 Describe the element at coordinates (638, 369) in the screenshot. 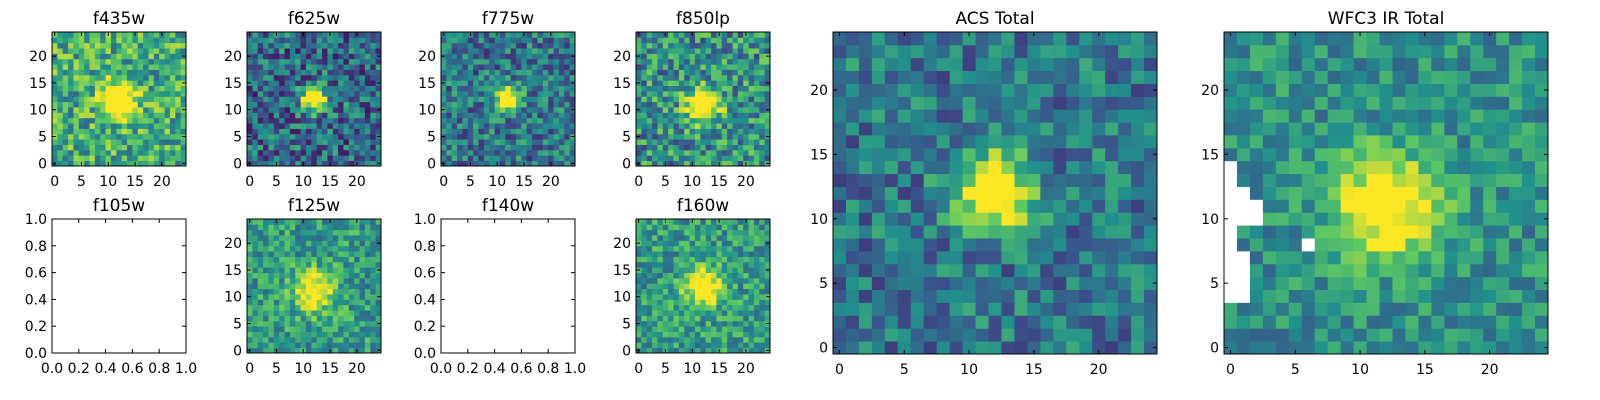

I see `x-tick-label: 0` at that location.